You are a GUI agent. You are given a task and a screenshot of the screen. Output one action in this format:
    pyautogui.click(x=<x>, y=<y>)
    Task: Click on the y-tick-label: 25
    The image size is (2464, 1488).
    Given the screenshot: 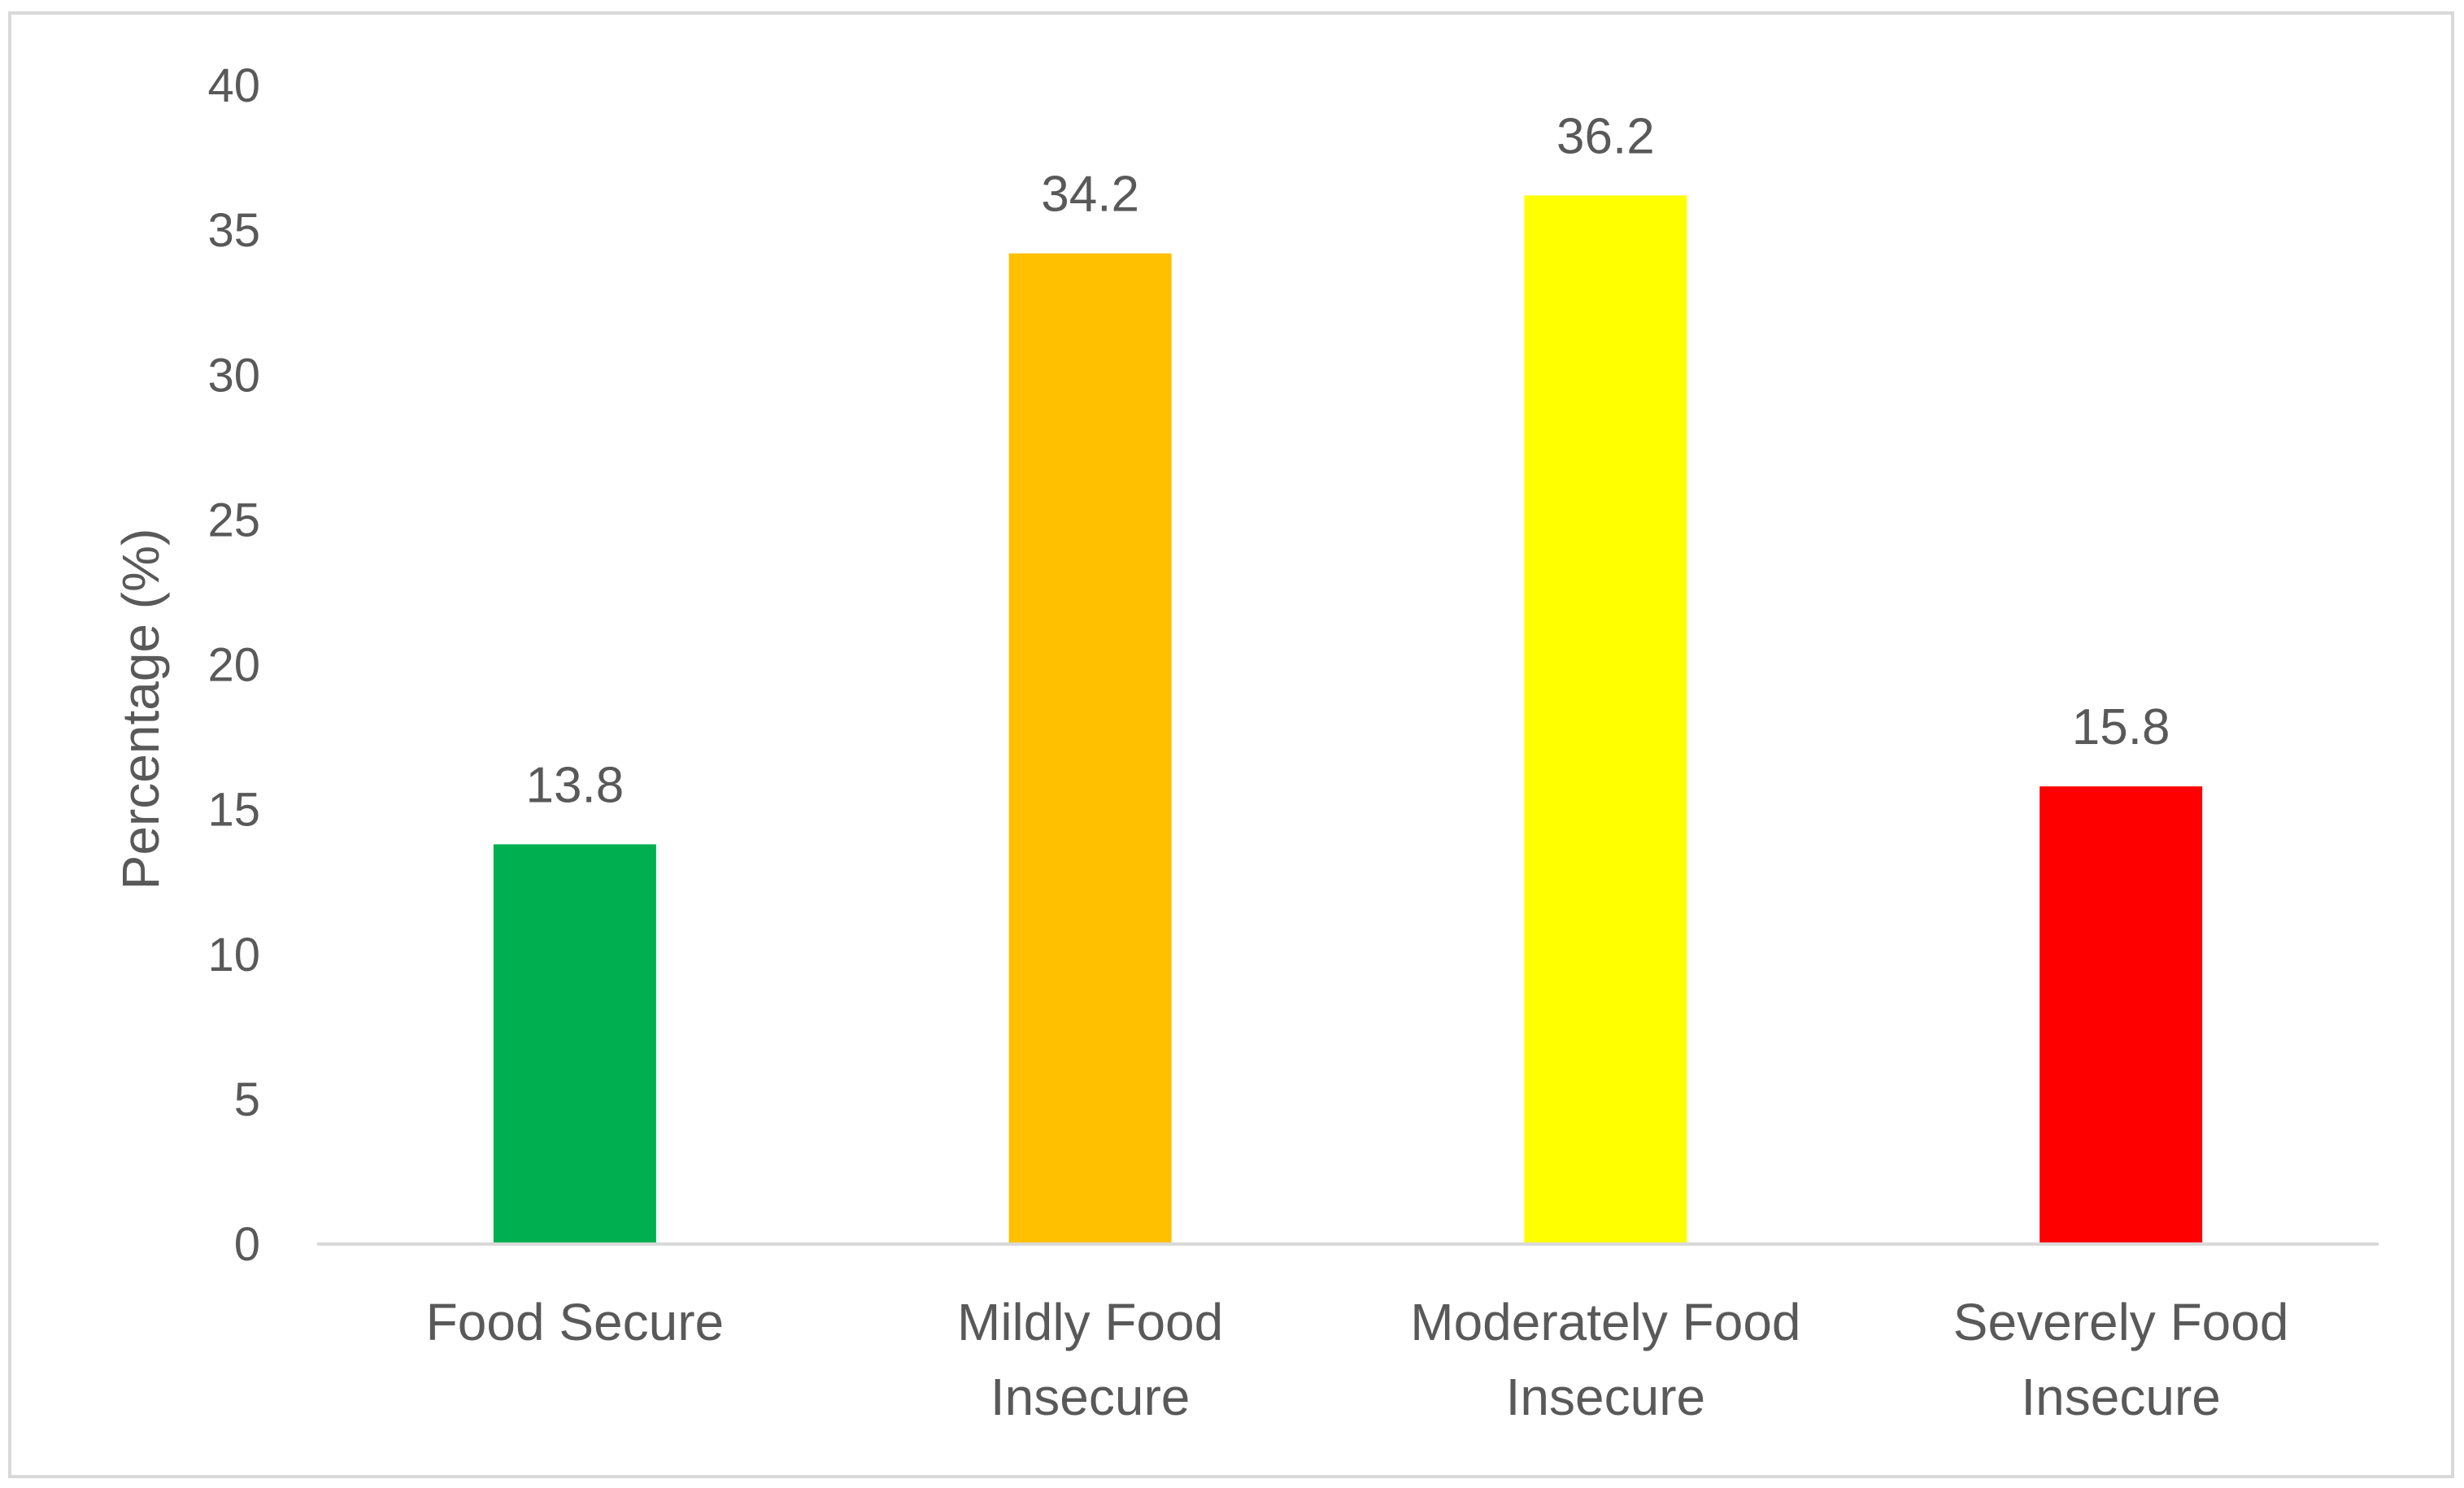 What is the action you would take?
    pyautogui.click(x=233, y=520)
    